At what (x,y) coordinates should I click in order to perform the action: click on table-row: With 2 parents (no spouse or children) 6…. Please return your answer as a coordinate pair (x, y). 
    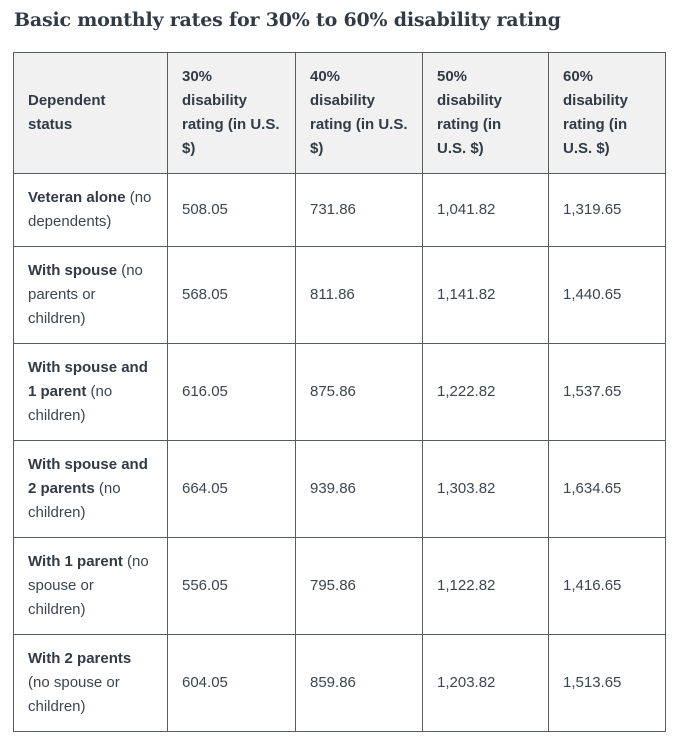
    Looking at the image, I should click on (339, 682).